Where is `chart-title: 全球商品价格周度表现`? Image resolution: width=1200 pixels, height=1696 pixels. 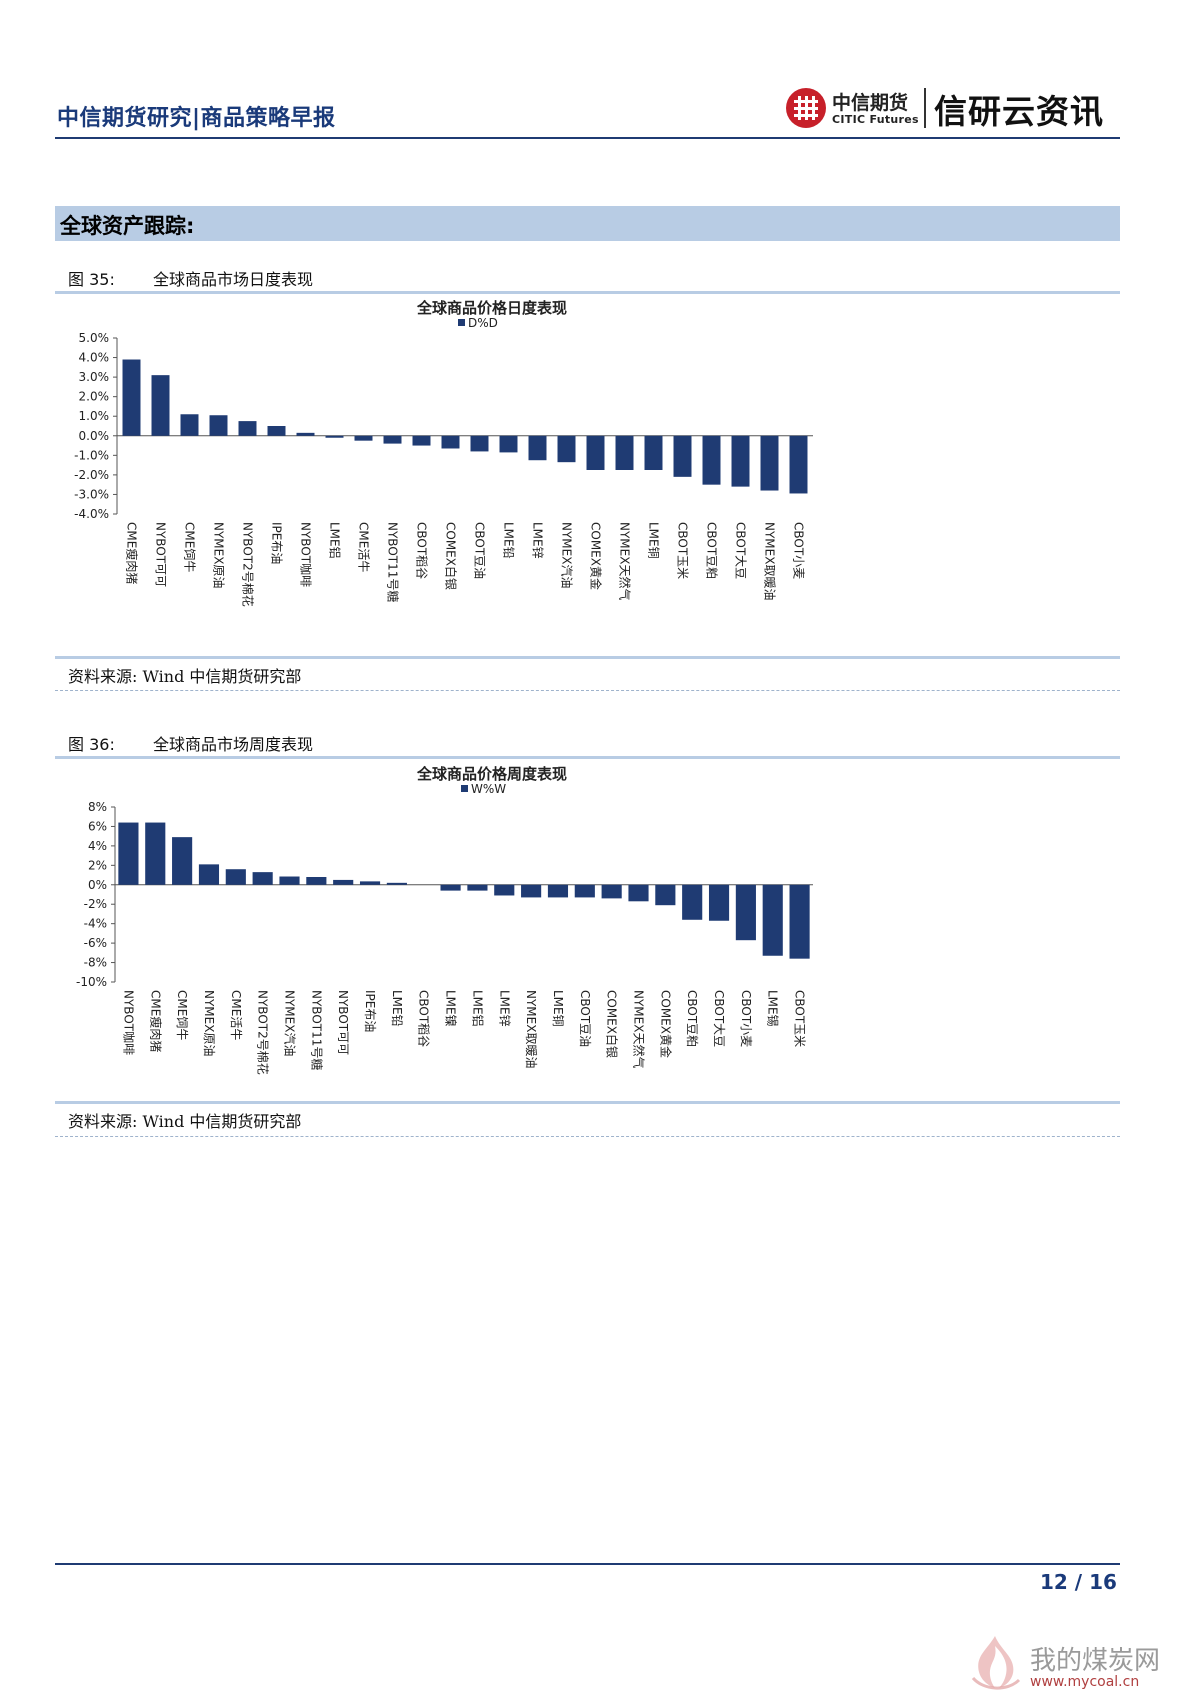 chart-title: 全球商品价格周度表现 is located at coordinates (491, 774).